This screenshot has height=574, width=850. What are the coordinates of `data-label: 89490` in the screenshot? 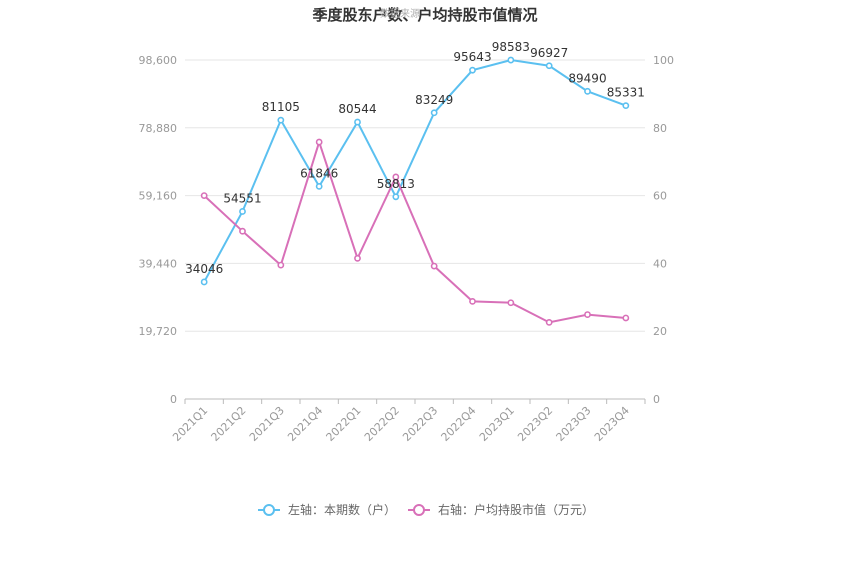 It's located at (587, 78).